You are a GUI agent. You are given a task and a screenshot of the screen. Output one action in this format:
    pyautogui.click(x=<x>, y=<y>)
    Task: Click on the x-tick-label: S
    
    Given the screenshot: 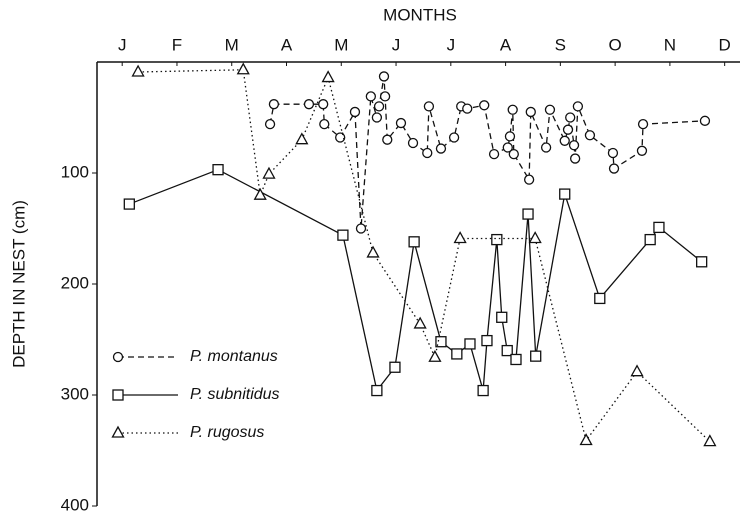 What is the action you would take?
    pyautogui.click(x=560, y=44)
    